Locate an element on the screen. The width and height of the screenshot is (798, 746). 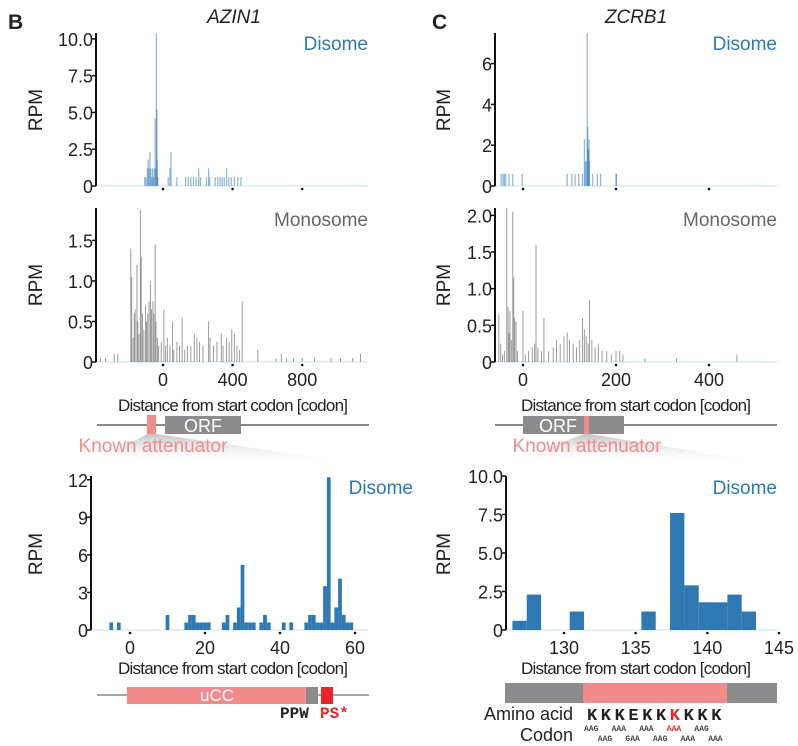
c-zoom-chart: 0 2.5 5.0 7.5 10.0 130 135 140 145 is located at coordinates (631, 562).